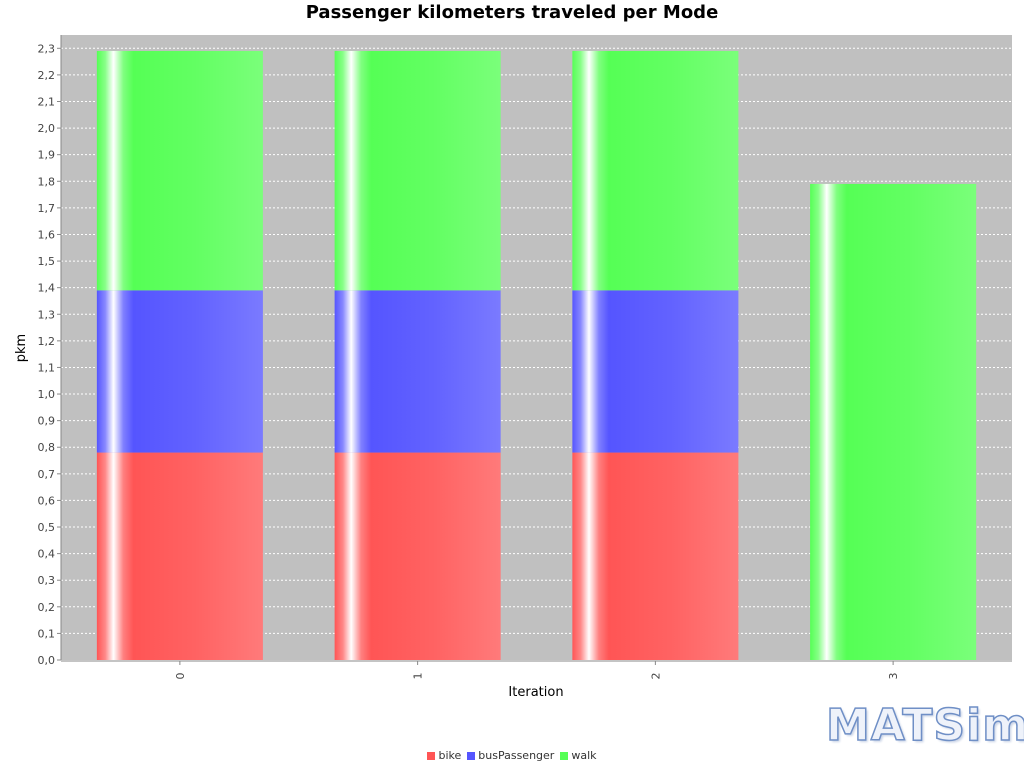 This screenshot has width=1024, height=768. Describe the element at coordinates (47, 234) in the screenshot. I see `y-tick-label: 1,6` at that location.